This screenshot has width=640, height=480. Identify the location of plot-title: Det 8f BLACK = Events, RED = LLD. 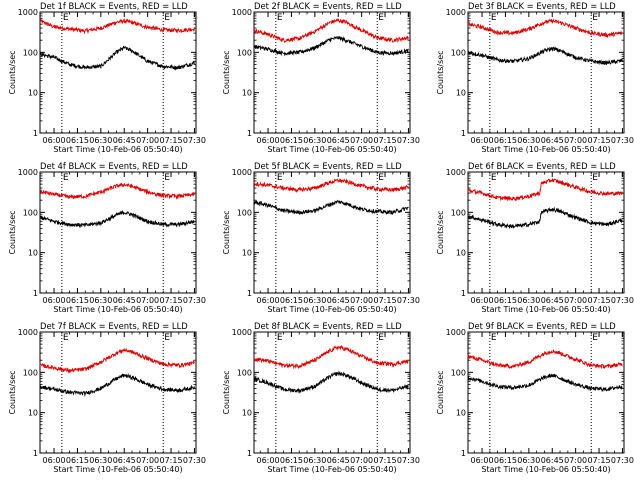
(328, 326).